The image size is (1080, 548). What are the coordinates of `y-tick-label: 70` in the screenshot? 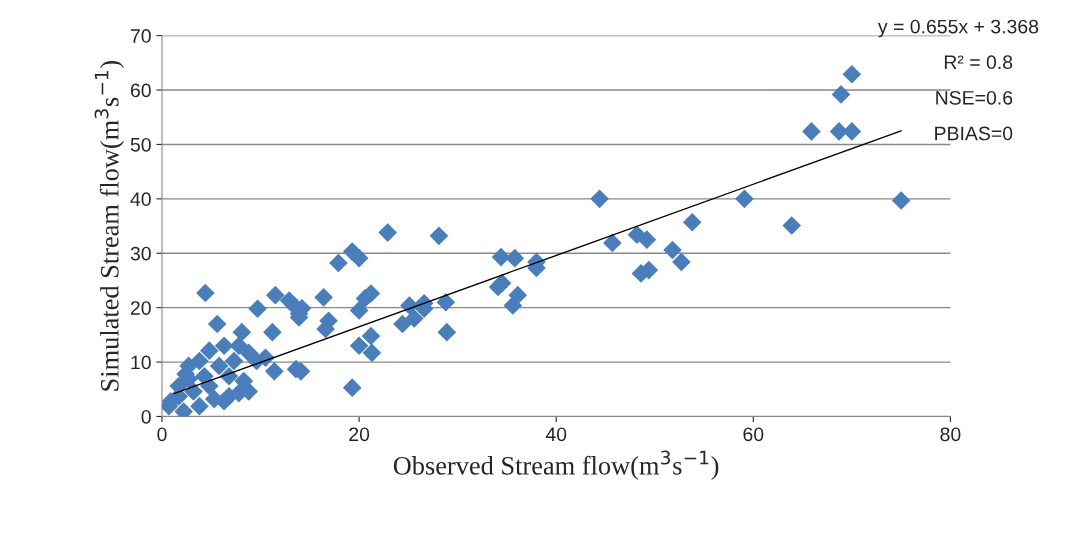 It's located at (140, 36).